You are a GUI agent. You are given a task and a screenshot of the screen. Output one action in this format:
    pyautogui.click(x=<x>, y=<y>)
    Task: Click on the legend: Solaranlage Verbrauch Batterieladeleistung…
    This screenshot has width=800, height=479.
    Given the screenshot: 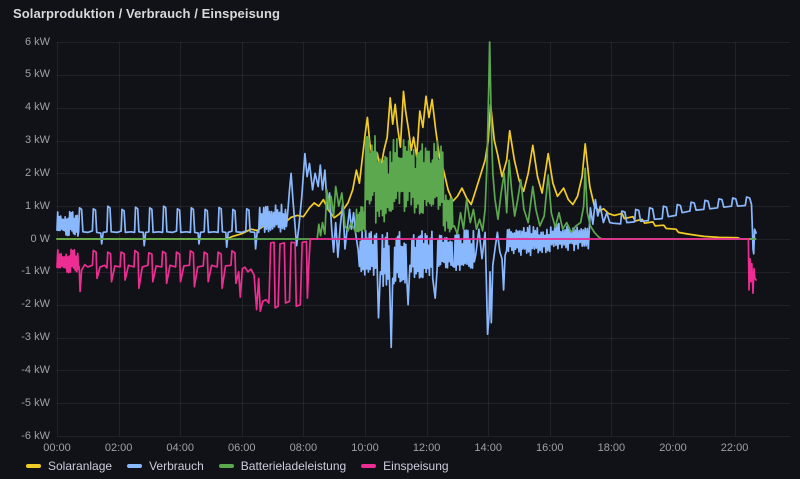 What is the action you would take?
    pyautogui.click(x=237, y=466)
    